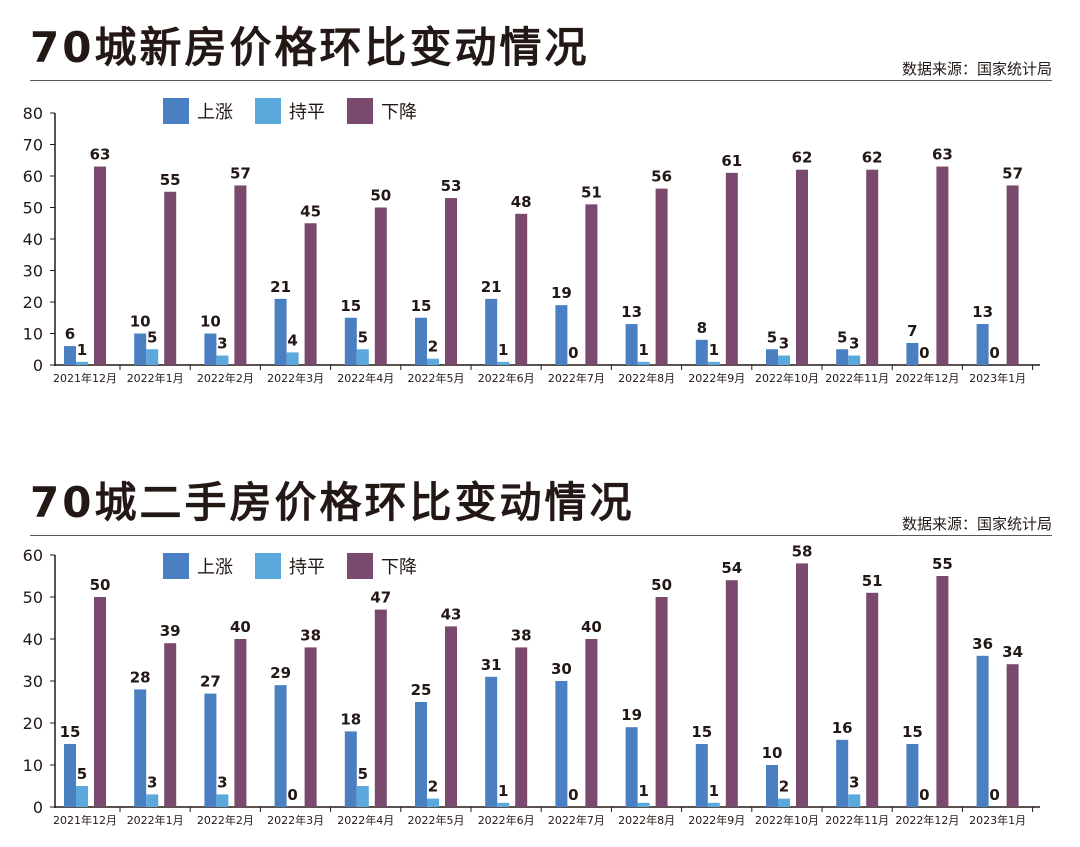 This screenshot has width=1080, height=847. Describe the element at coordinates (506, 820) in the screenshot. I see `x-tick-label: 2022年6月` at that location.